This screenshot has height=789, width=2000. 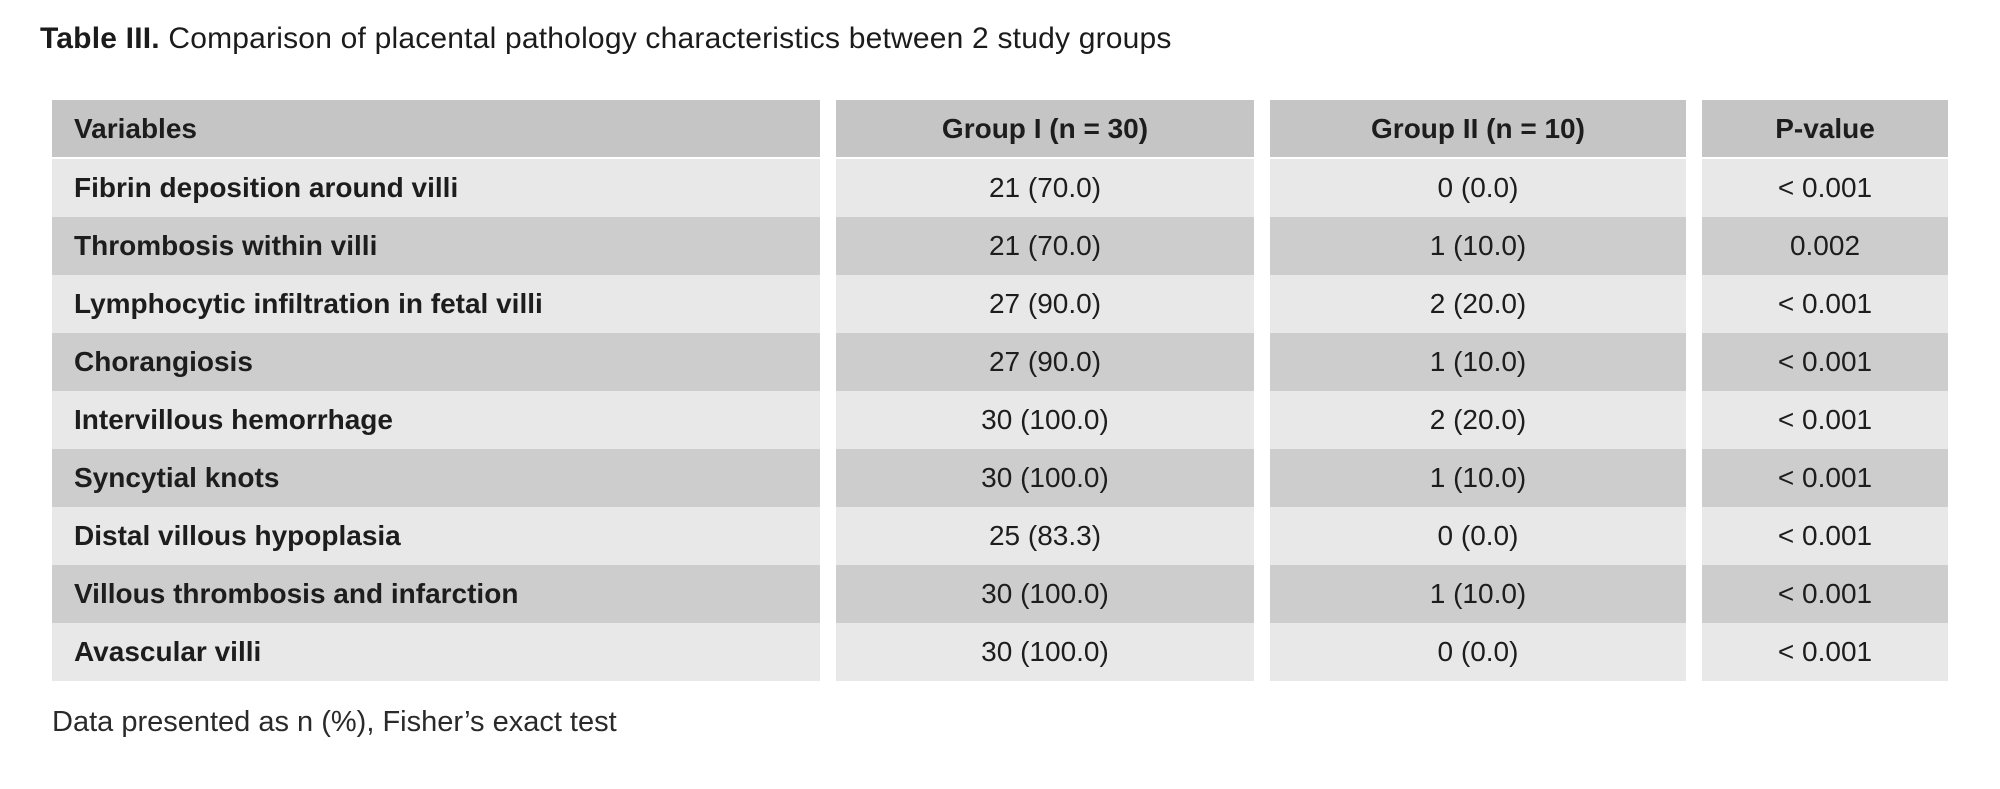 What do you see at coordinates (1825, 129) in the screenshot?
I see `column-header-pvalue: P-value` at bounding box center [1825, 129].